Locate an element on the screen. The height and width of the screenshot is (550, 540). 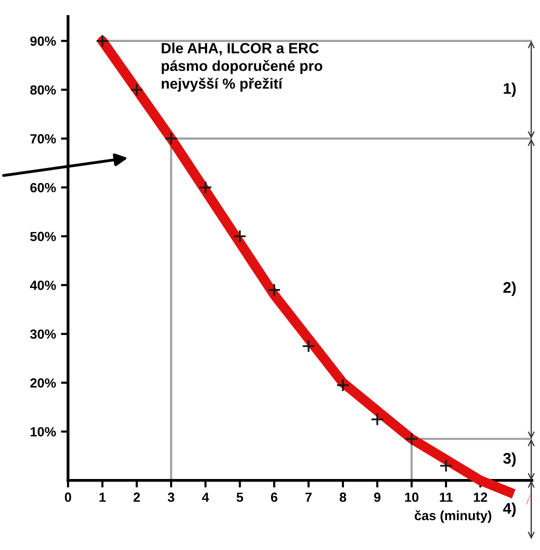
x-tick-label: 10 is located at coordinates (411, 497).